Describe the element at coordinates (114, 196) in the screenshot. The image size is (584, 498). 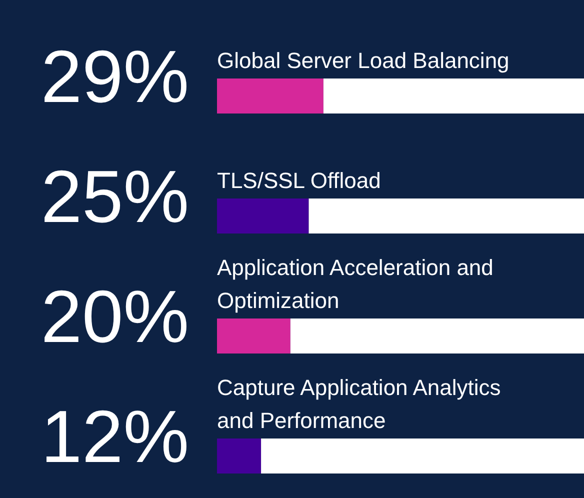
I see `data-label: 25%` at that location.